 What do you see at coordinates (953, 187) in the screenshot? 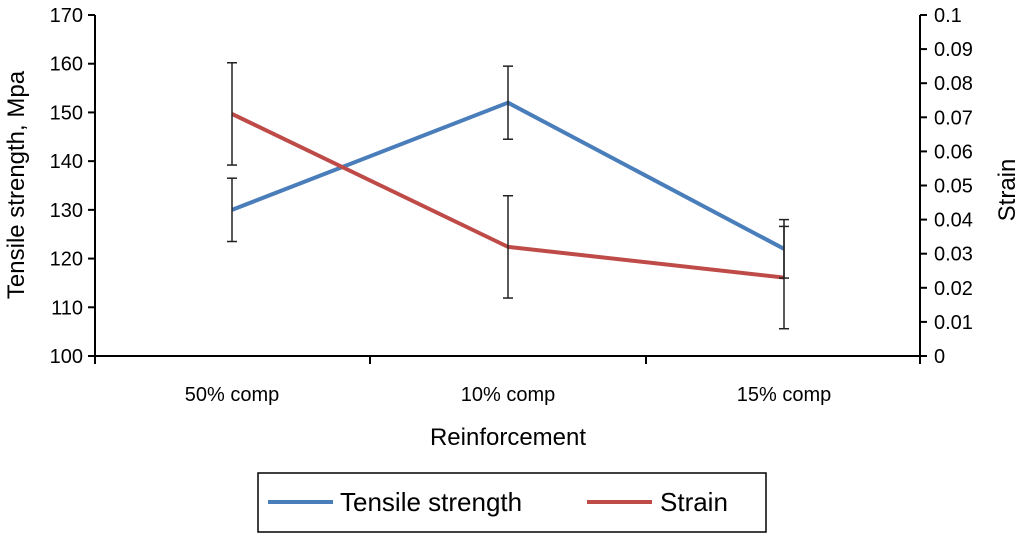
I see `right-tick-label: 0.05` at bounding box center [953, 187].